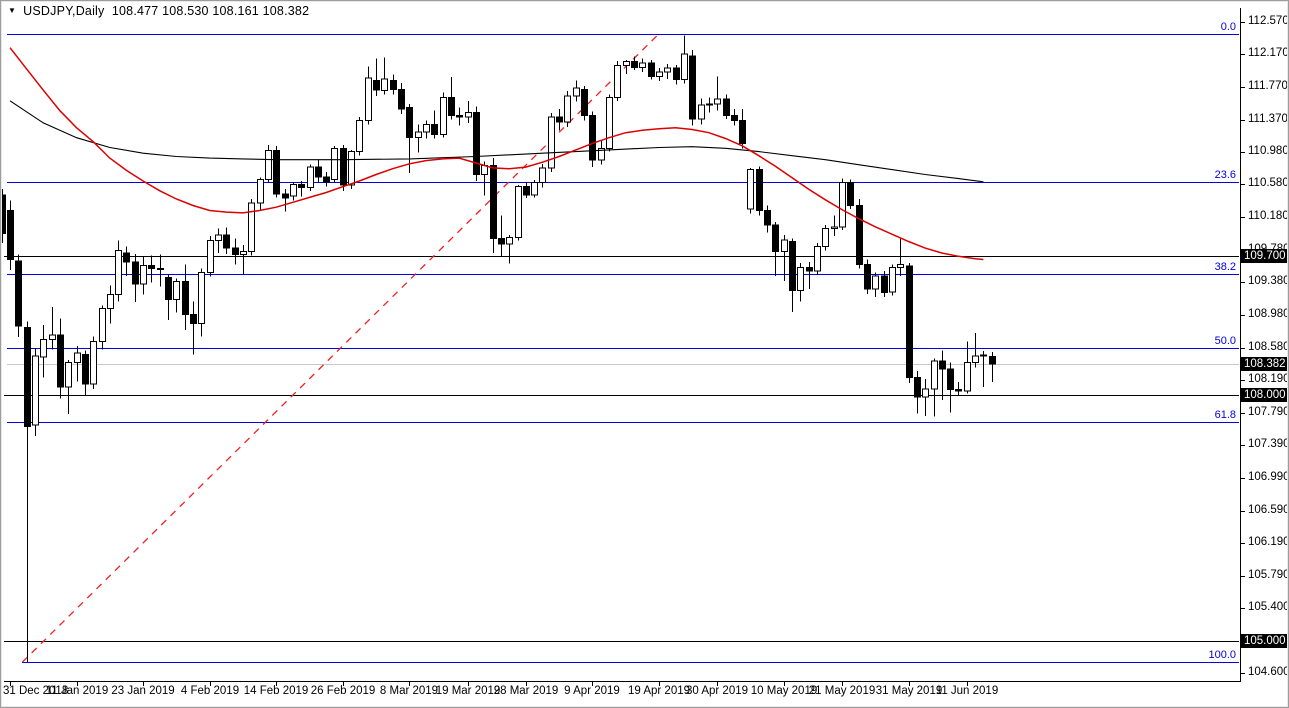  Describe the element at coordinates (1240, 345) in the screenshot. I see `price-axis-line` at that location.